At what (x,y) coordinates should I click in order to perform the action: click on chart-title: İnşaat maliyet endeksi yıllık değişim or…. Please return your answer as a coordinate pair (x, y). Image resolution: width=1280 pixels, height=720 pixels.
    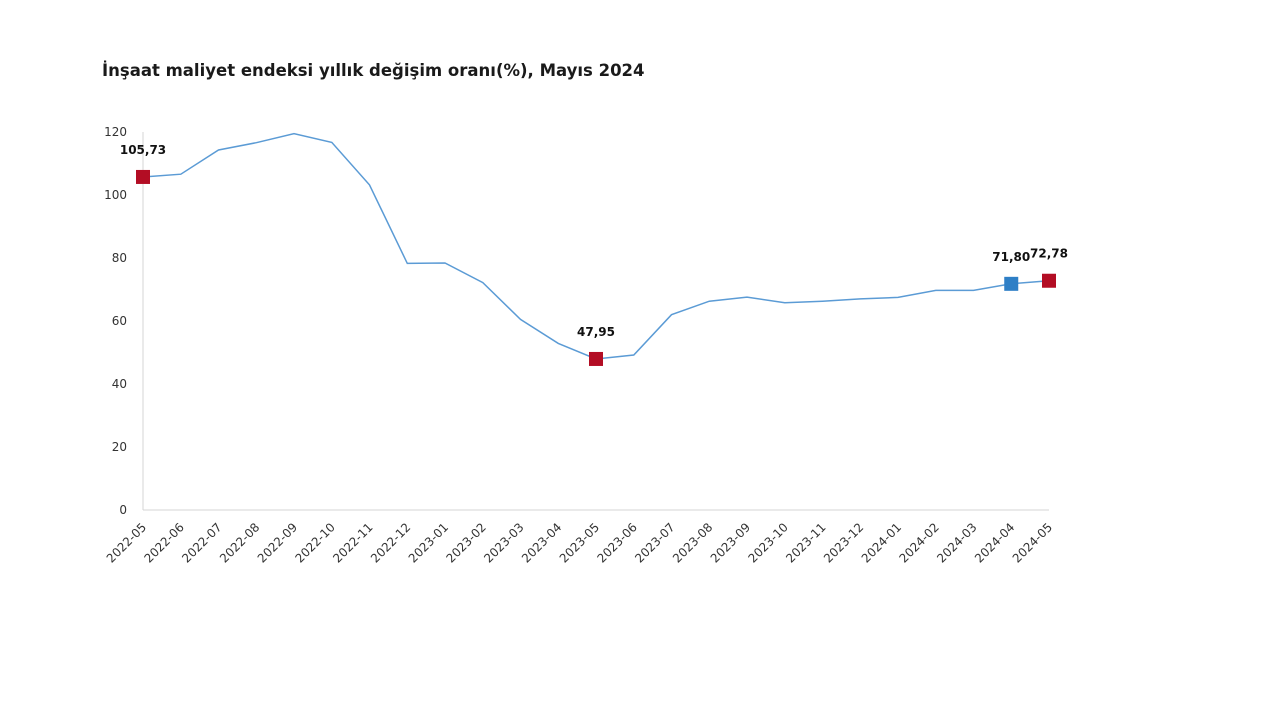
    Looking at the image, I should click on (373, 70).